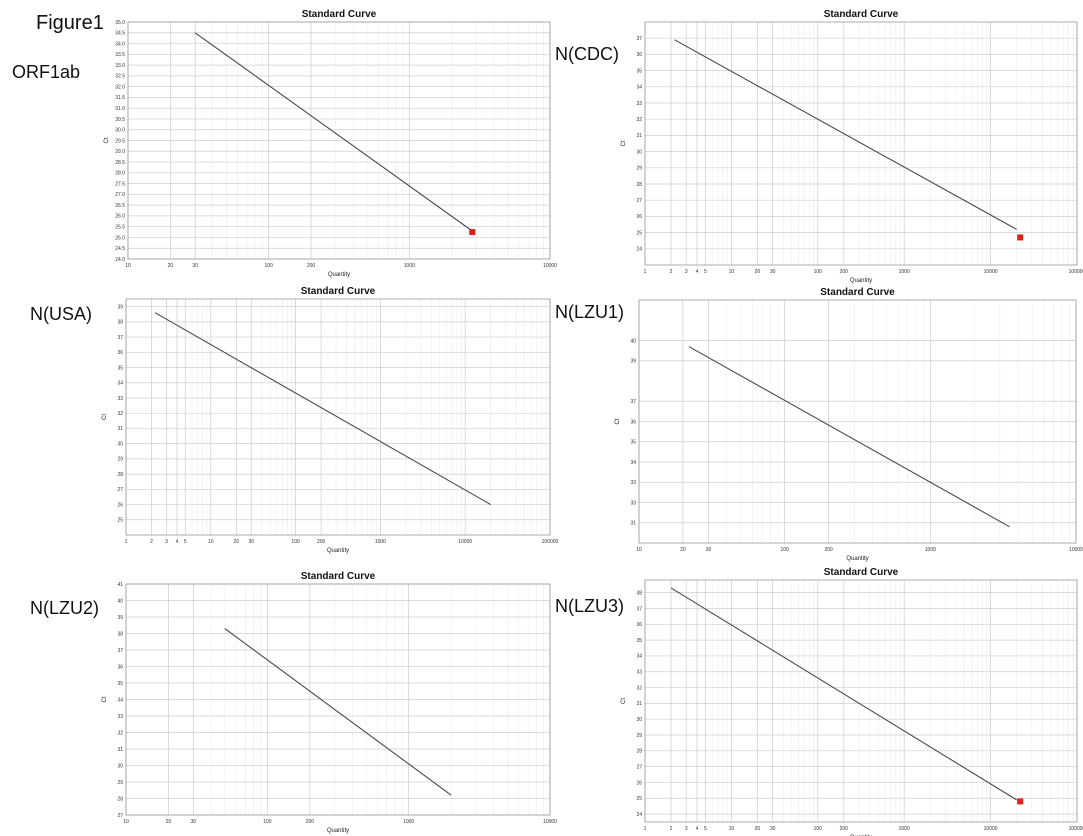 The image size is (1083, 836). I want to click on y-tick-label: 27, so click(639, 201).